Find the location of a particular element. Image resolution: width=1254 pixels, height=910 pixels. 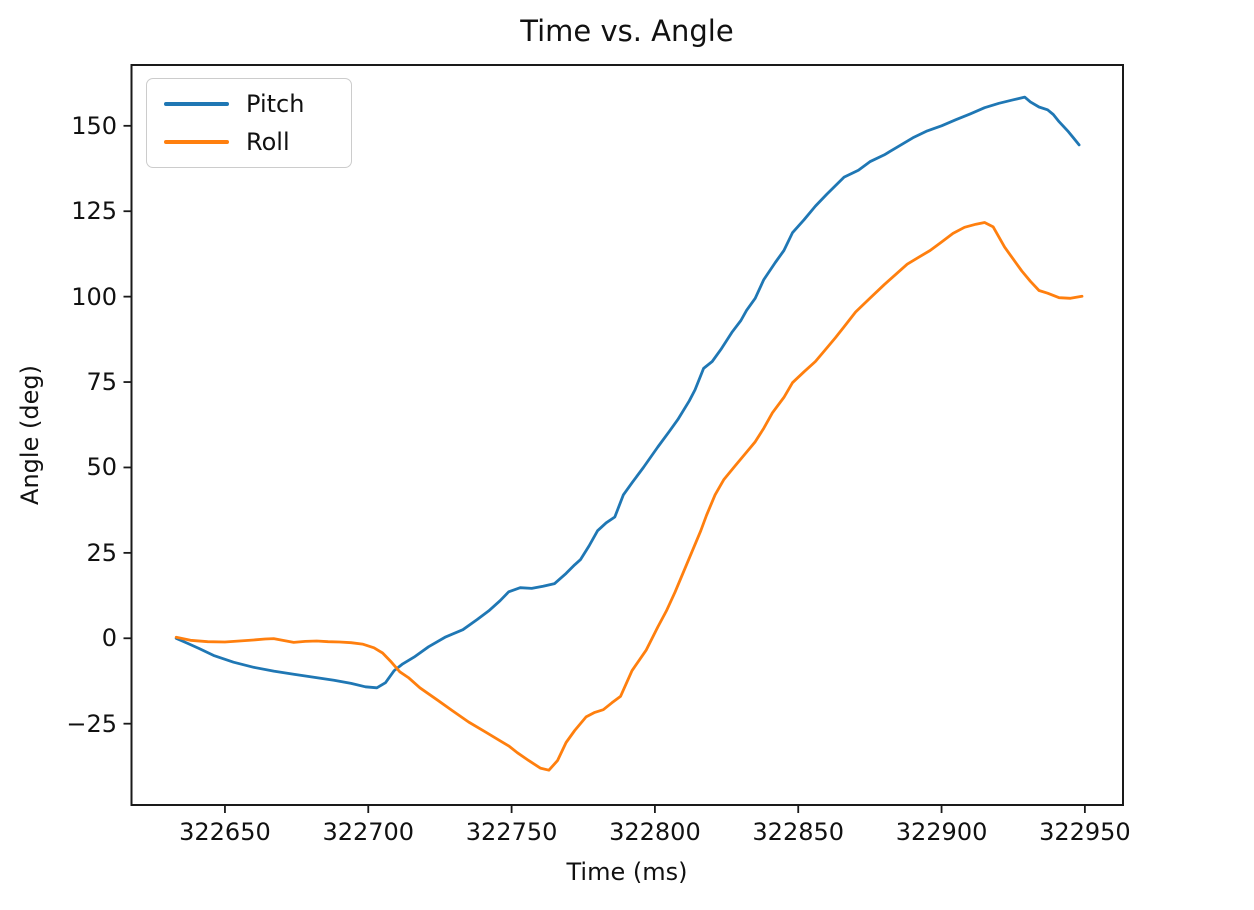

y-tick-label: 150 is located at coordinates (94, 125).